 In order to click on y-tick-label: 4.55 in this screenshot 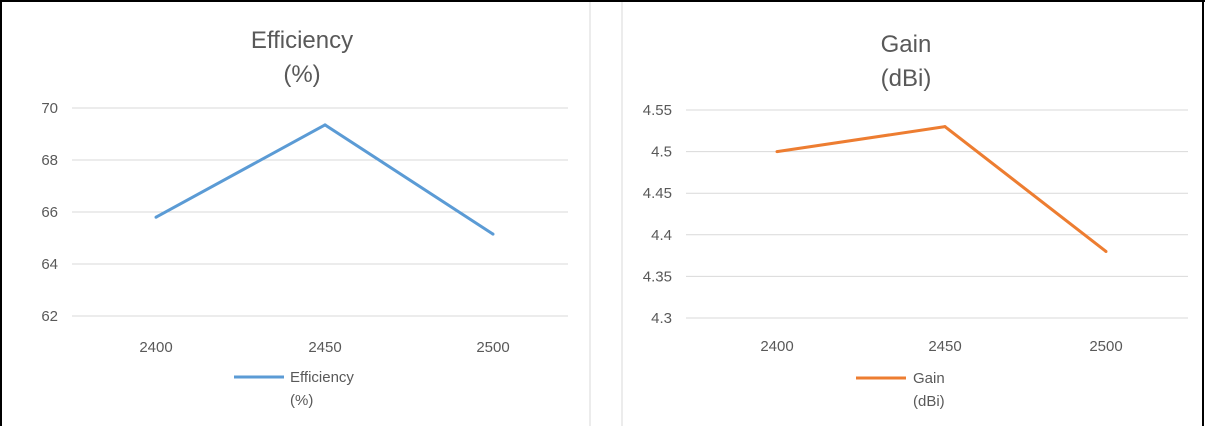, I will do `click(657, 110)`.